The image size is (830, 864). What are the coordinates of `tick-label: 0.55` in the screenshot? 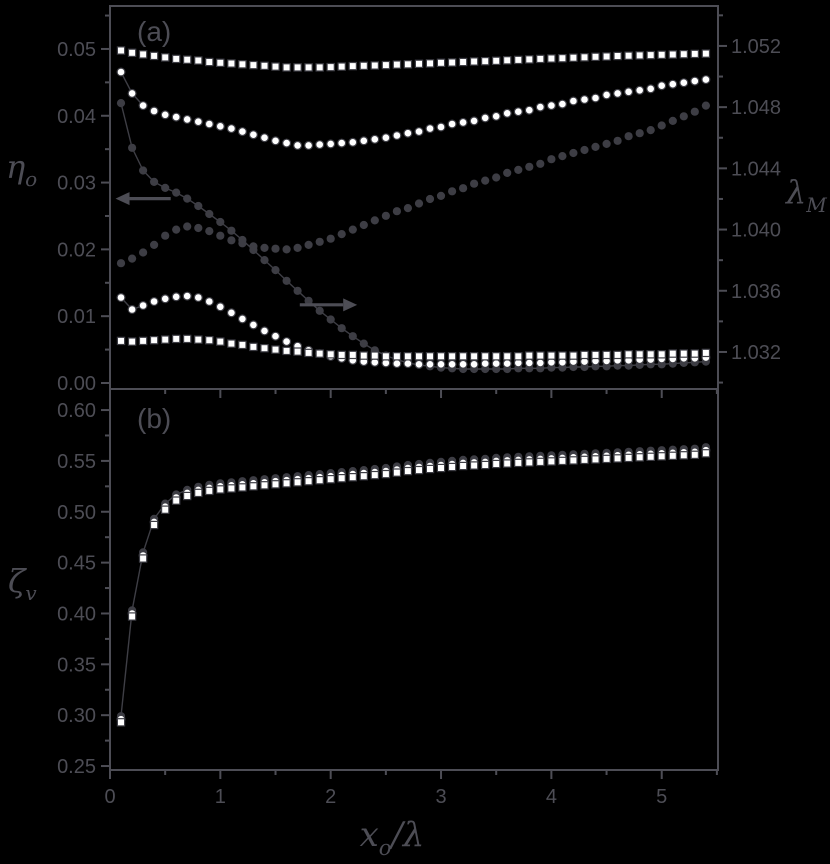 It's located at (76, 462).